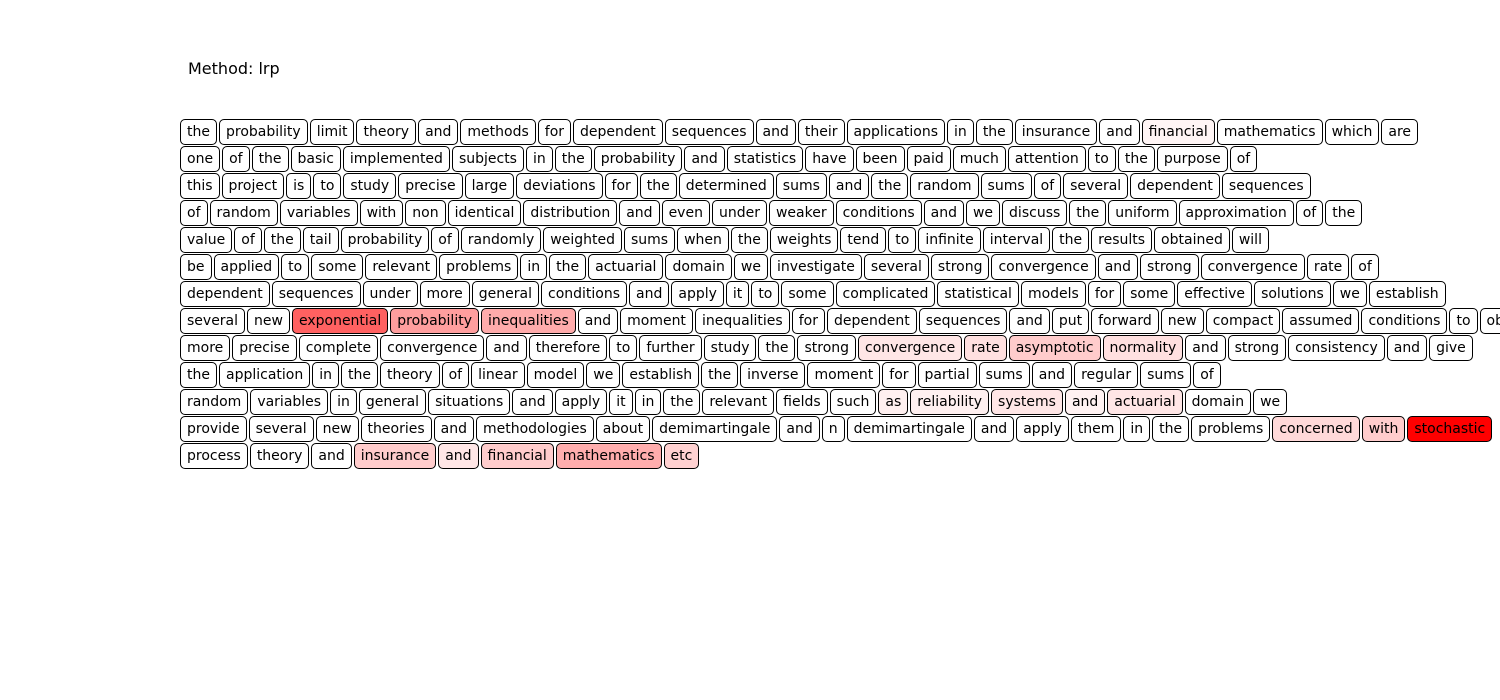  Describe the element at coordinates (985, 348) in the screenshot. I see `token: rate` at that location.